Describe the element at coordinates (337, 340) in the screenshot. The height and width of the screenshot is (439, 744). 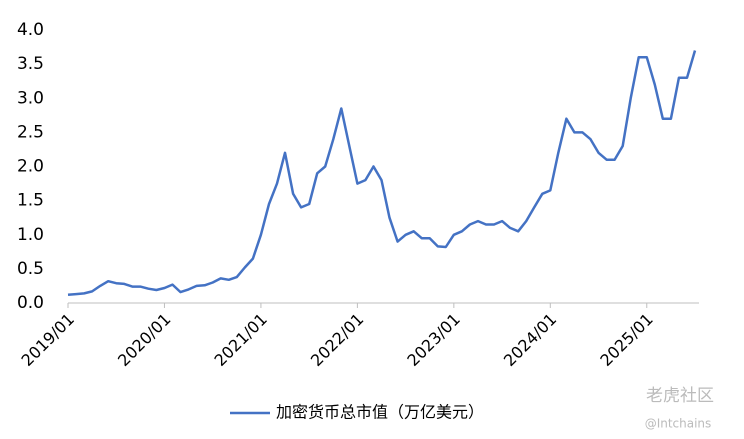
I see `x-tick-label: 2022/01` at that location.